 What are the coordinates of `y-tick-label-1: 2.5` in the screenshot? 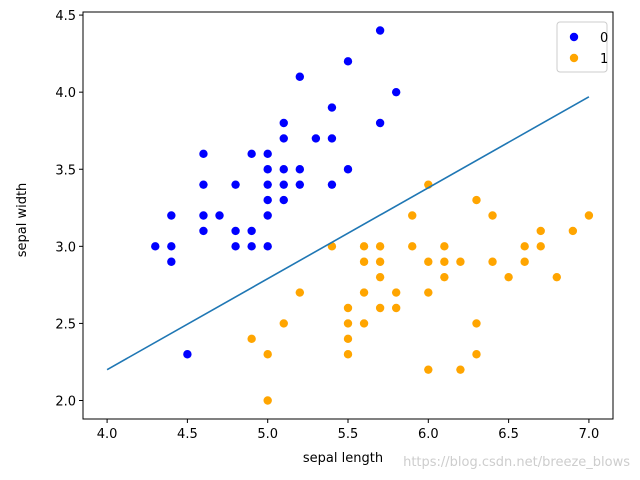 It's located at (65, 324).